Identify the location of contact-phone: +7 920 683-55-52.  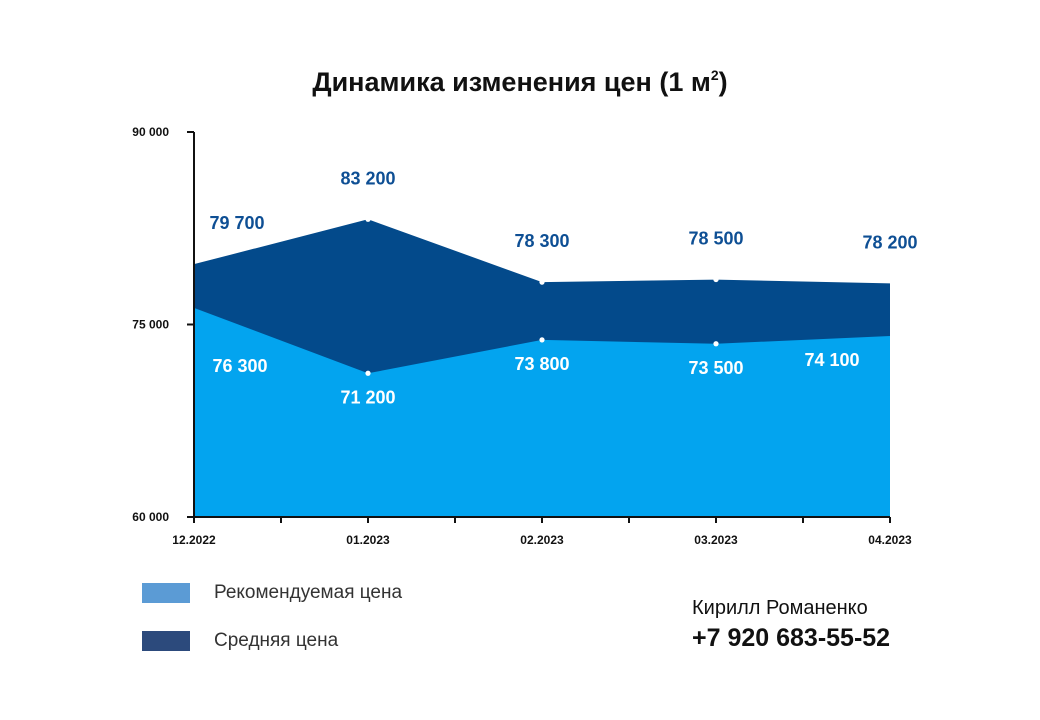
(791, 638).